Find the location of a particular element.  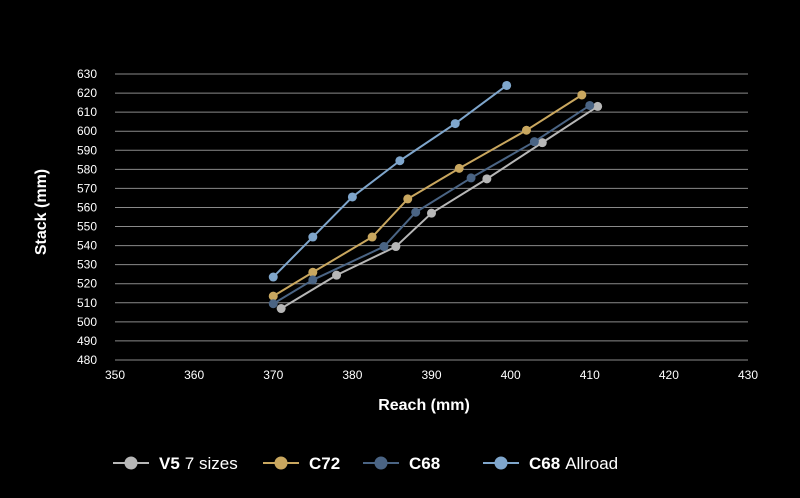

y-tick-label: 570 is located at coordinates (87, 188).